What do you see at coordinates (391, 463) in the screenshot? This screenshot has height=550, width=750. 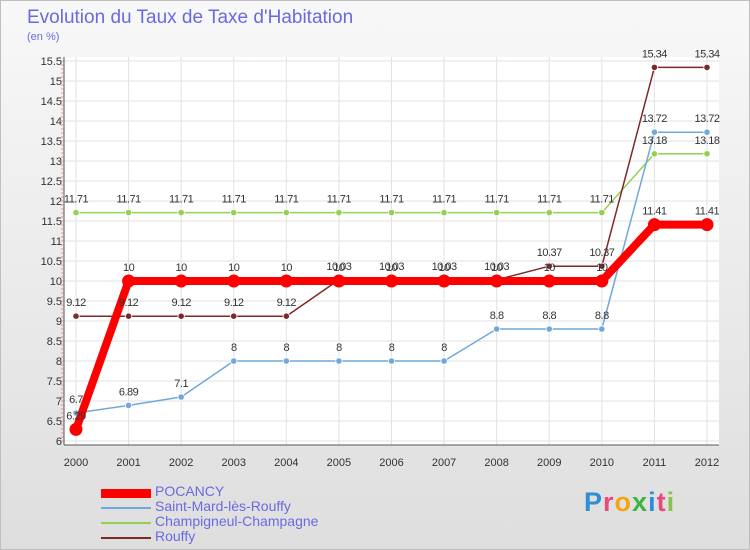 I see `x-tick-label: 2006` at bounding box center [391, 463].